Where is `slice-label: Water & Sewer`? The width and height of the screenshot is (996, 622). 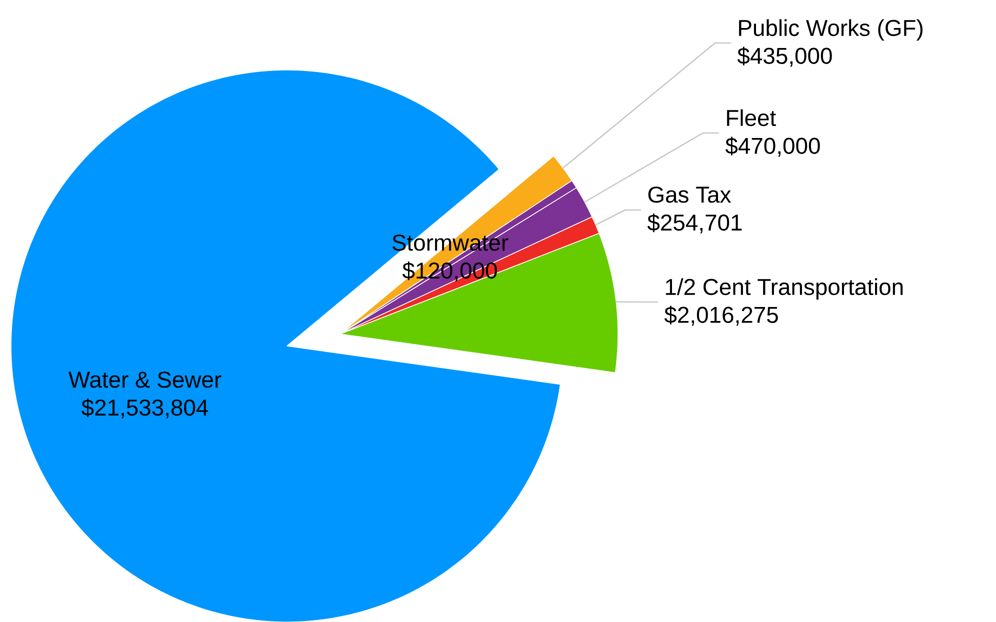
slice-label: Water & Sewer is located at coordinates (145, 380).